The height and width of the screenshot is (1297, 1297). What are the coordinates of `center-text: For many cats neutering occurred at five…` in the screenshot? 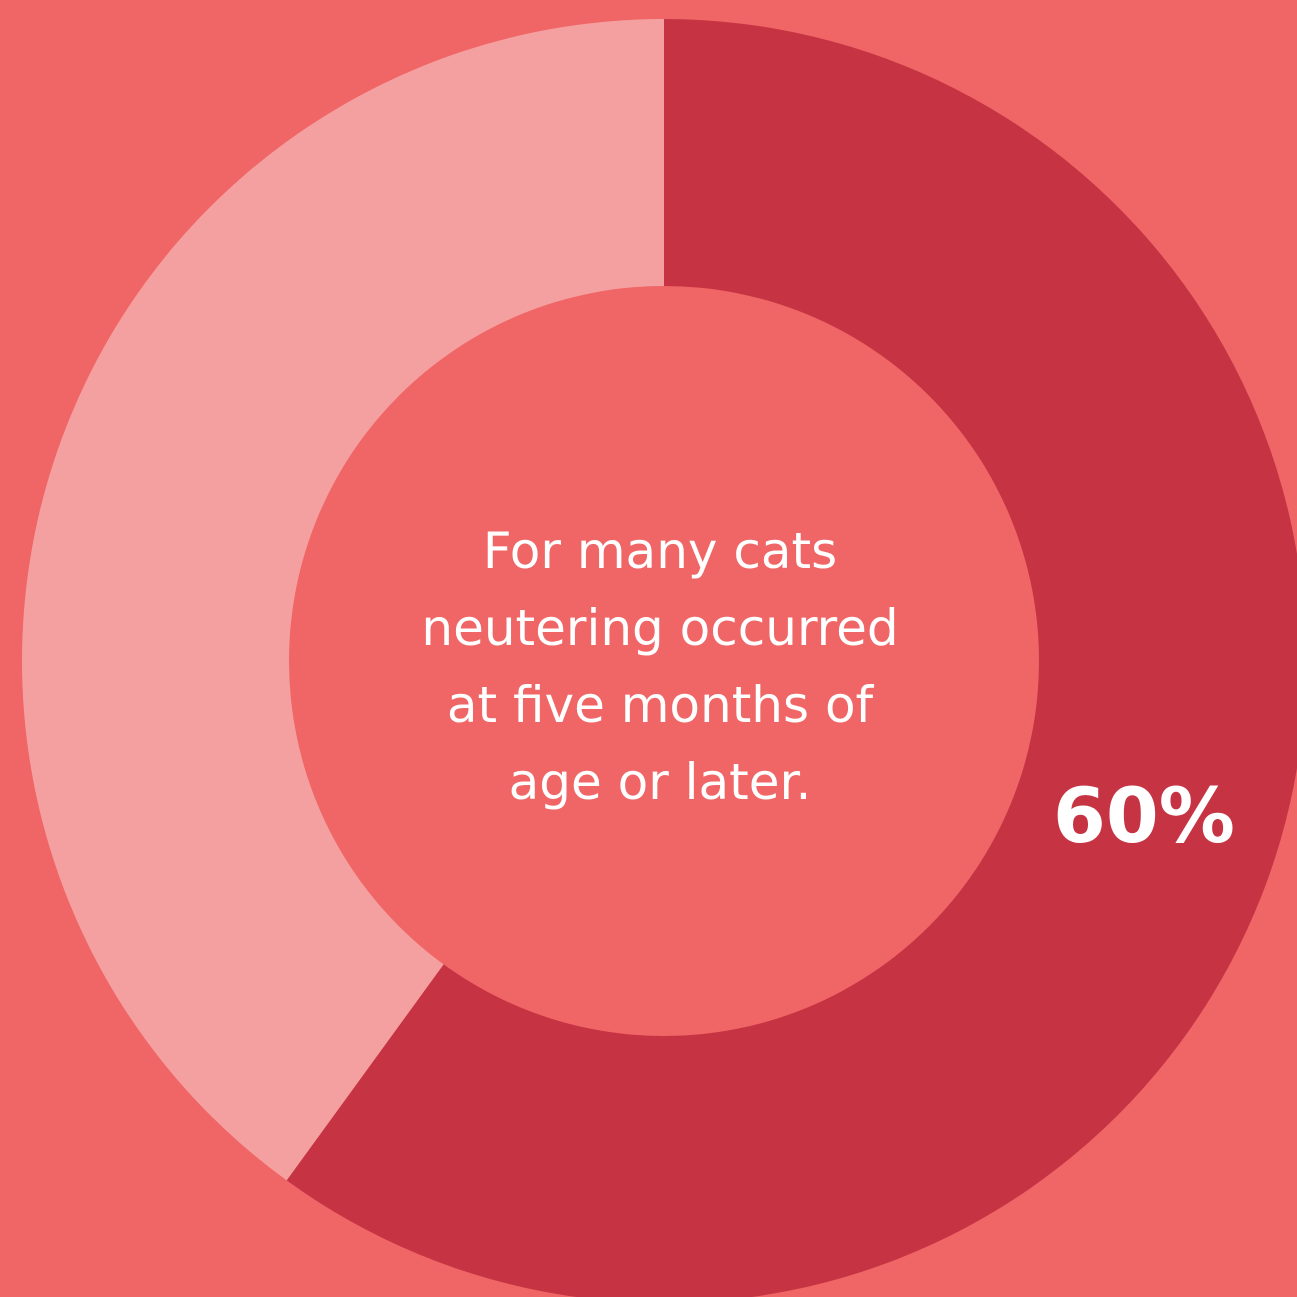 It's located at (659, 666).